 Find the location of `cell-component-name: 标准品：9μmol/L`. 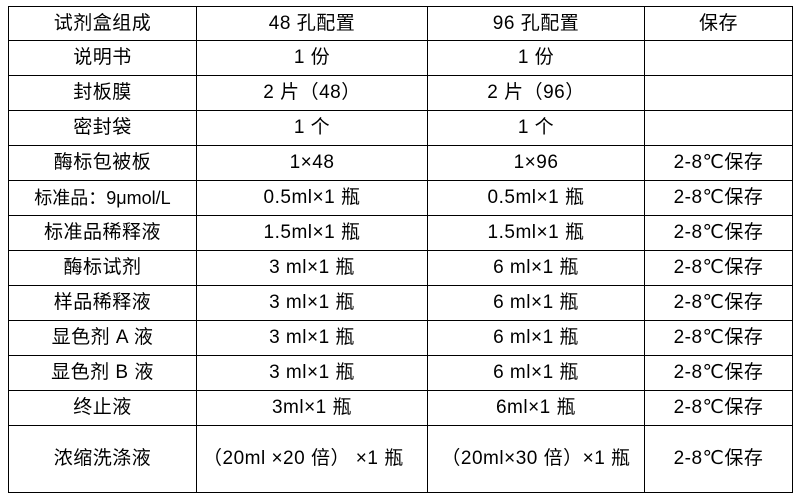

cell-component-name: 标准品：9μmol/L is located at coordinates (102, 198).